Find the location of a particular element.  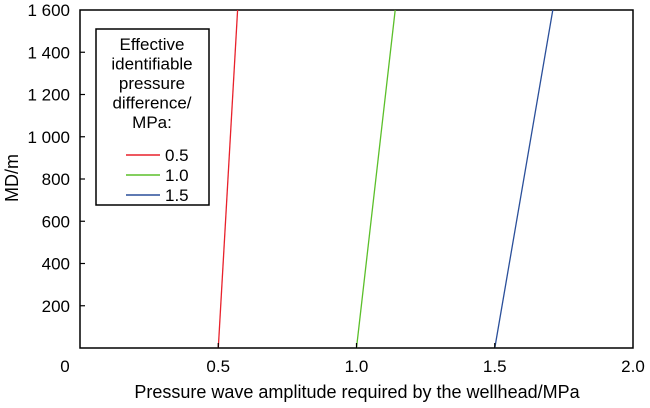

y-tick-label: 1 400 is located at coordinates (48, 52).